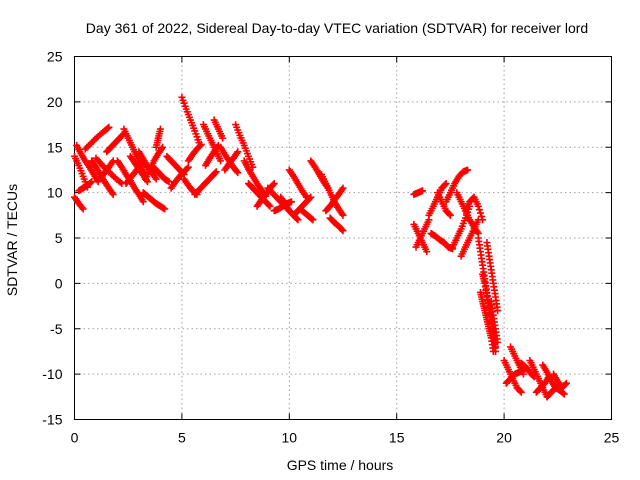  What do you see at coordinates (345, 438) in the screenshot?
I see `x-tick-labels: 0 5 10 15 20 25` at bounding box center [345, 438].